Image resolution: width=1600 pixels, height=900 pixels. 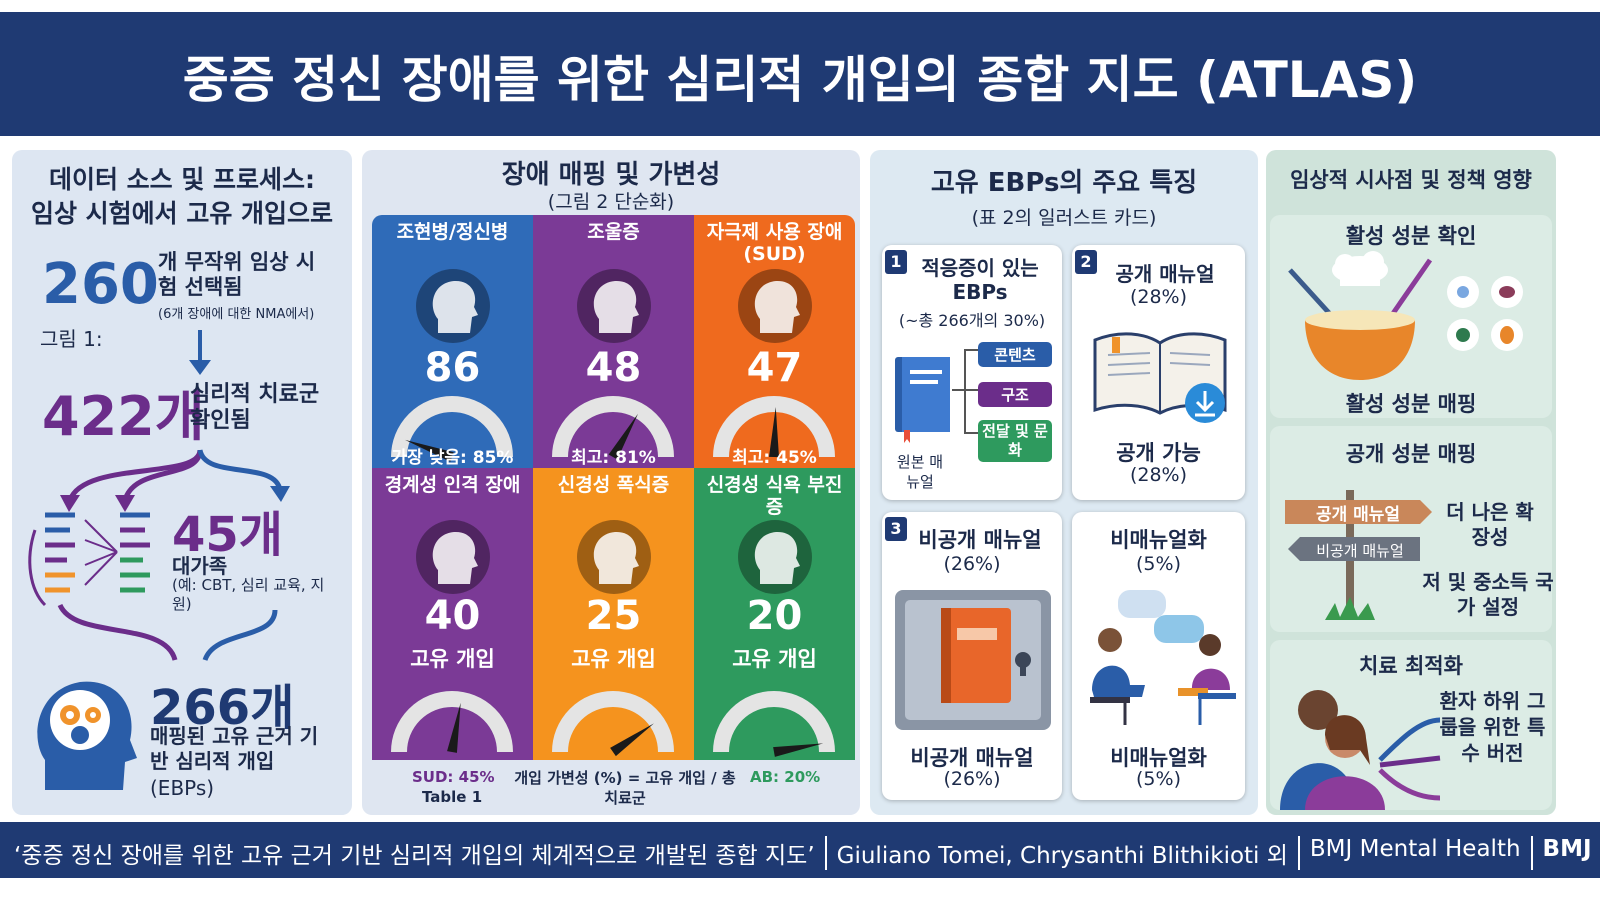 What do you see at coordinates (980, 540) in the screenshot?
I see `card-title: 비공개 매뉴얼` at bounding box center [980, 540].